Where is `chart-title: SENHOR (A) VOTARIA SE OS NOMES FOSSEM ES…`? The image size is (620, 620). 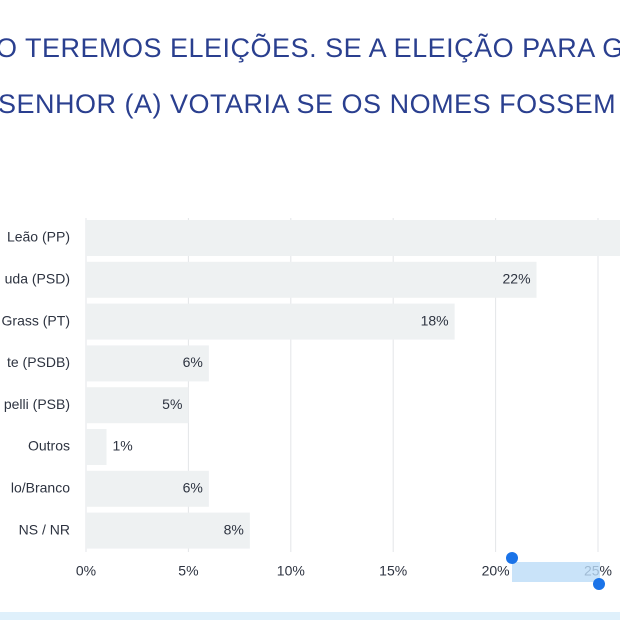 chart-title: SENHOR (A) VOTARIA SE OS NOMES FOSSEM ES… is located at coordinates (310, 104).